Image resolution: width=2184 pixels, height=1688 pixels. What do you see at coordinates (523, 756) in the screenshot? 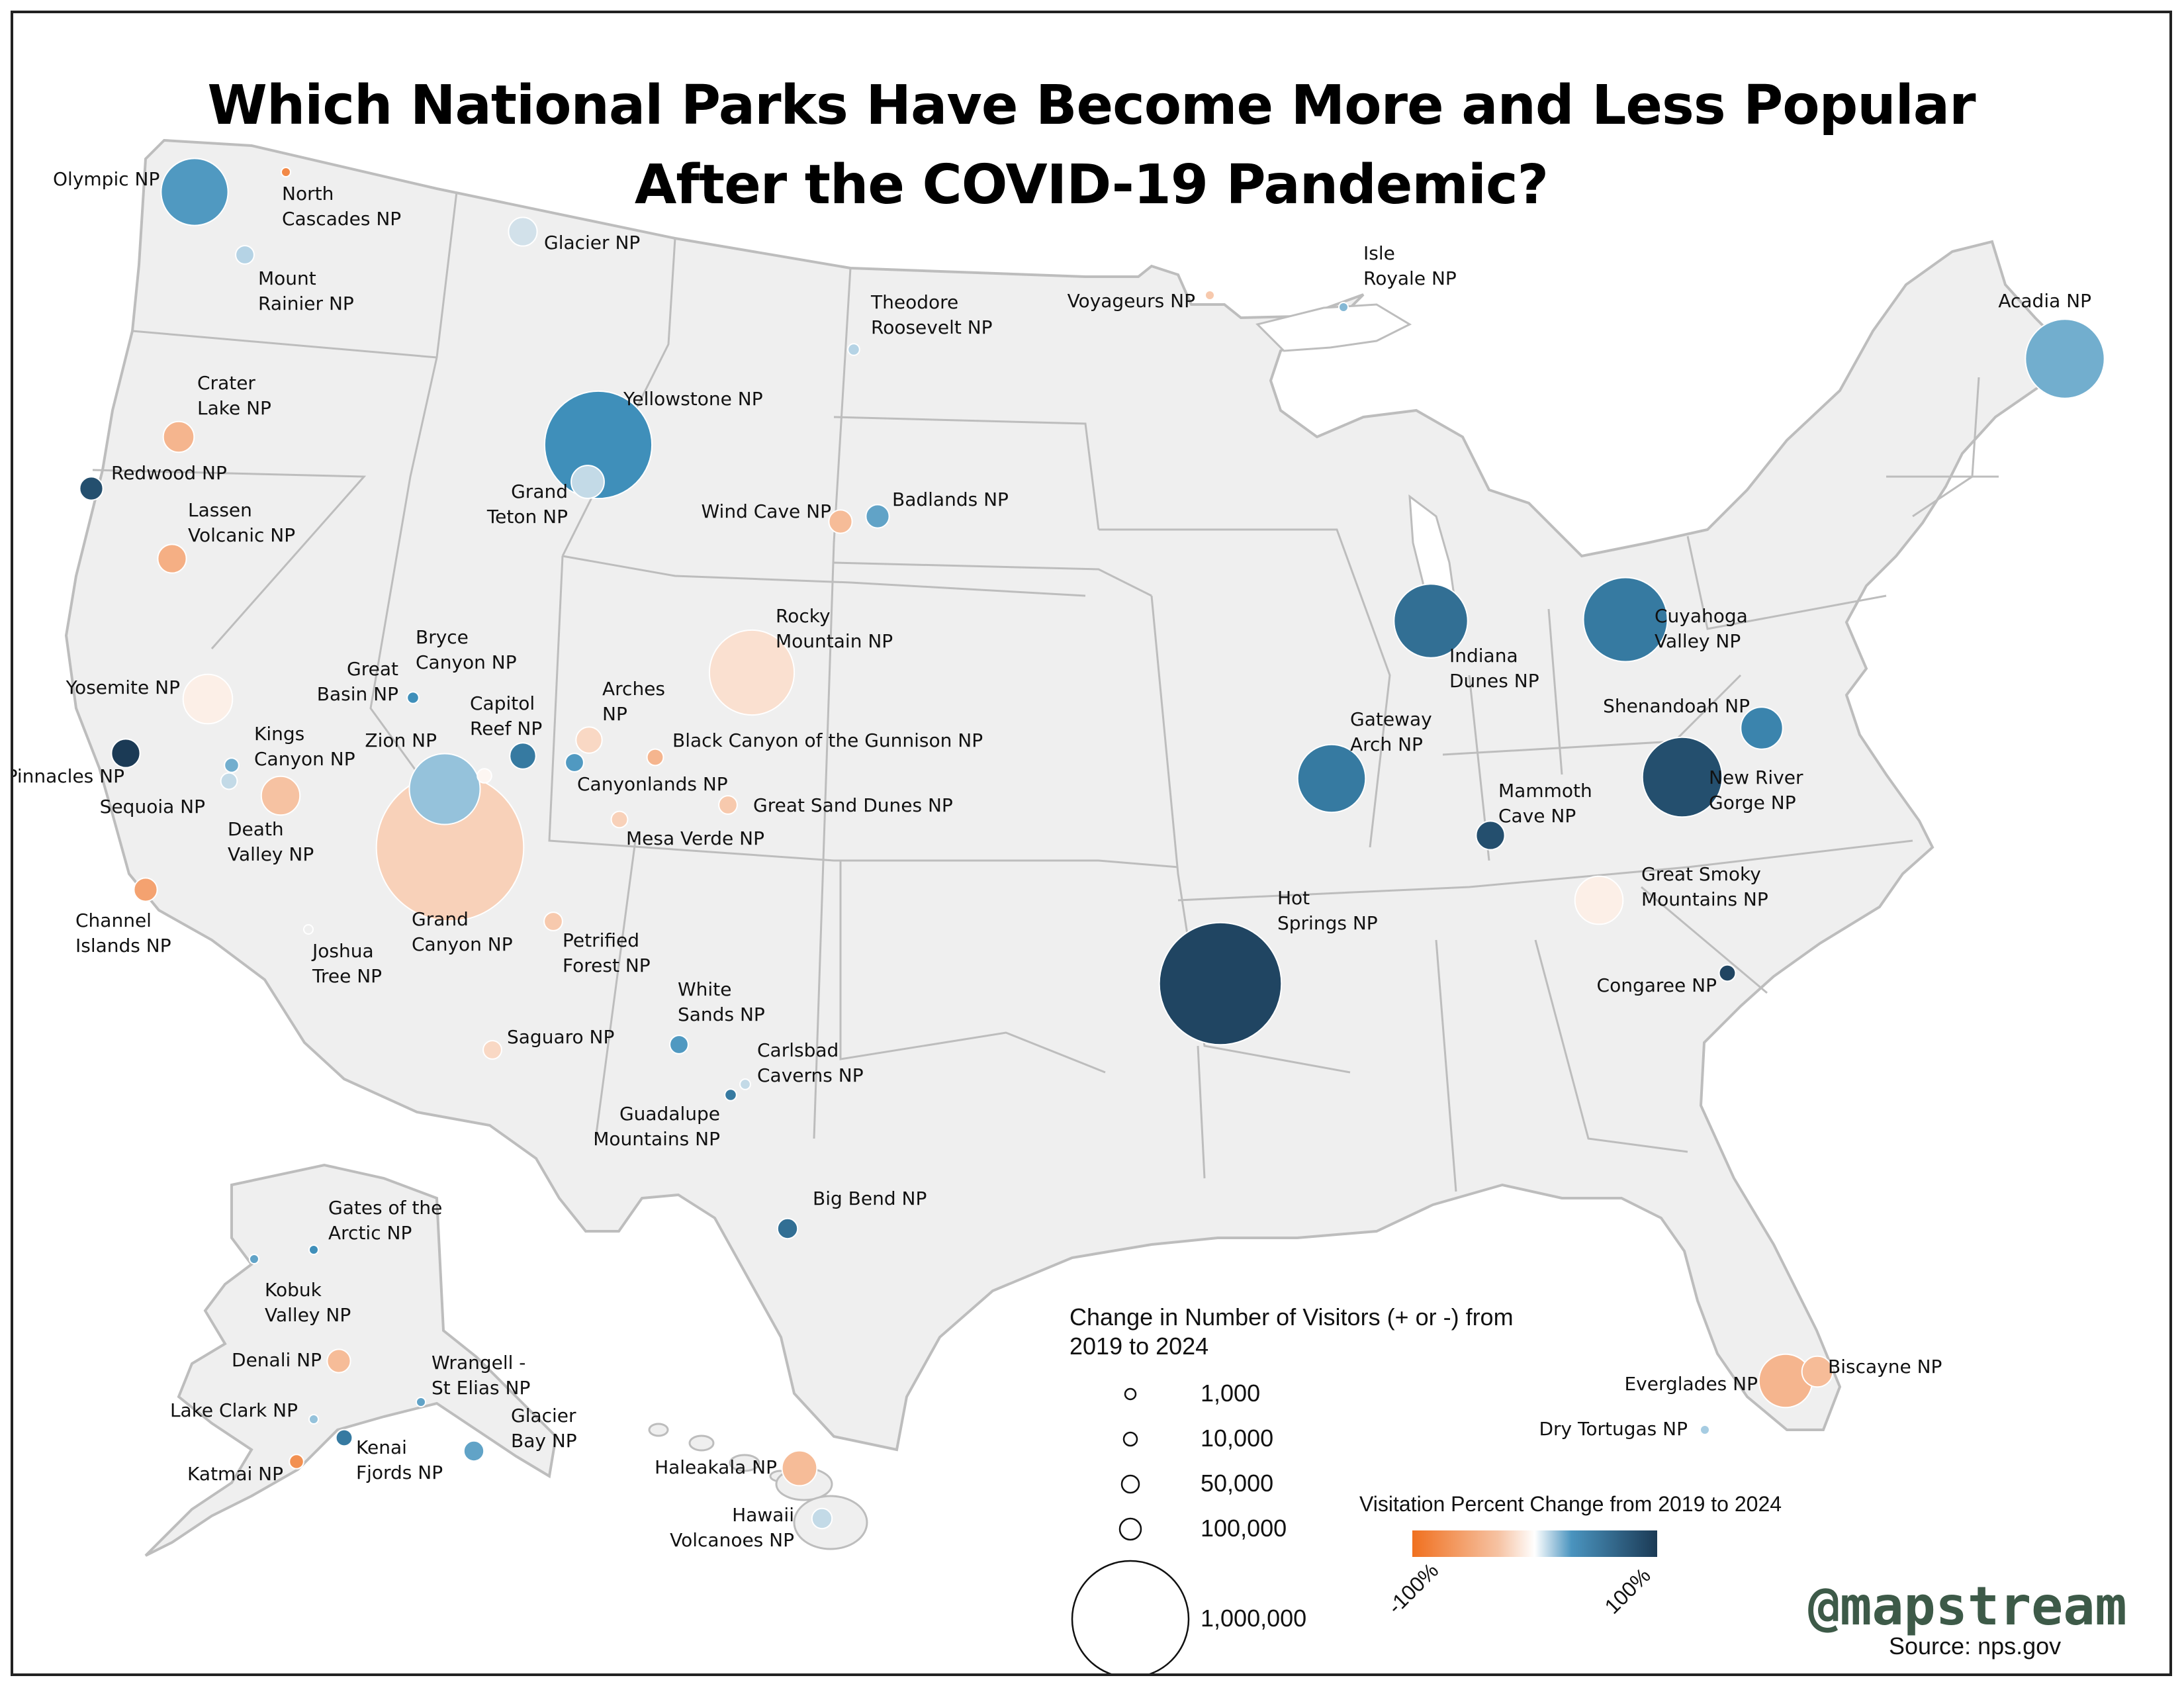
I see `park-bubble-capitol-reef-np` at bounding box center [523, 756].